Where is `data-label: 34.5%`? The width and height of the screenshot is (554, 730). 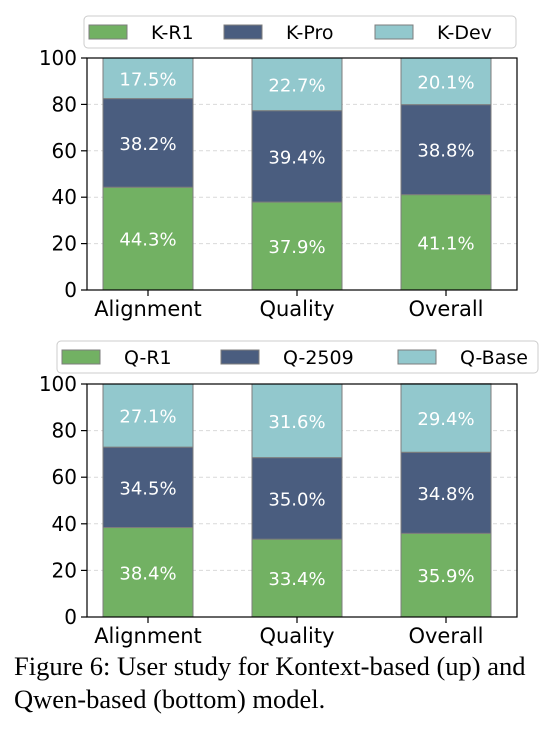 data-label: 34.5% is located at coordinates (147, 488).